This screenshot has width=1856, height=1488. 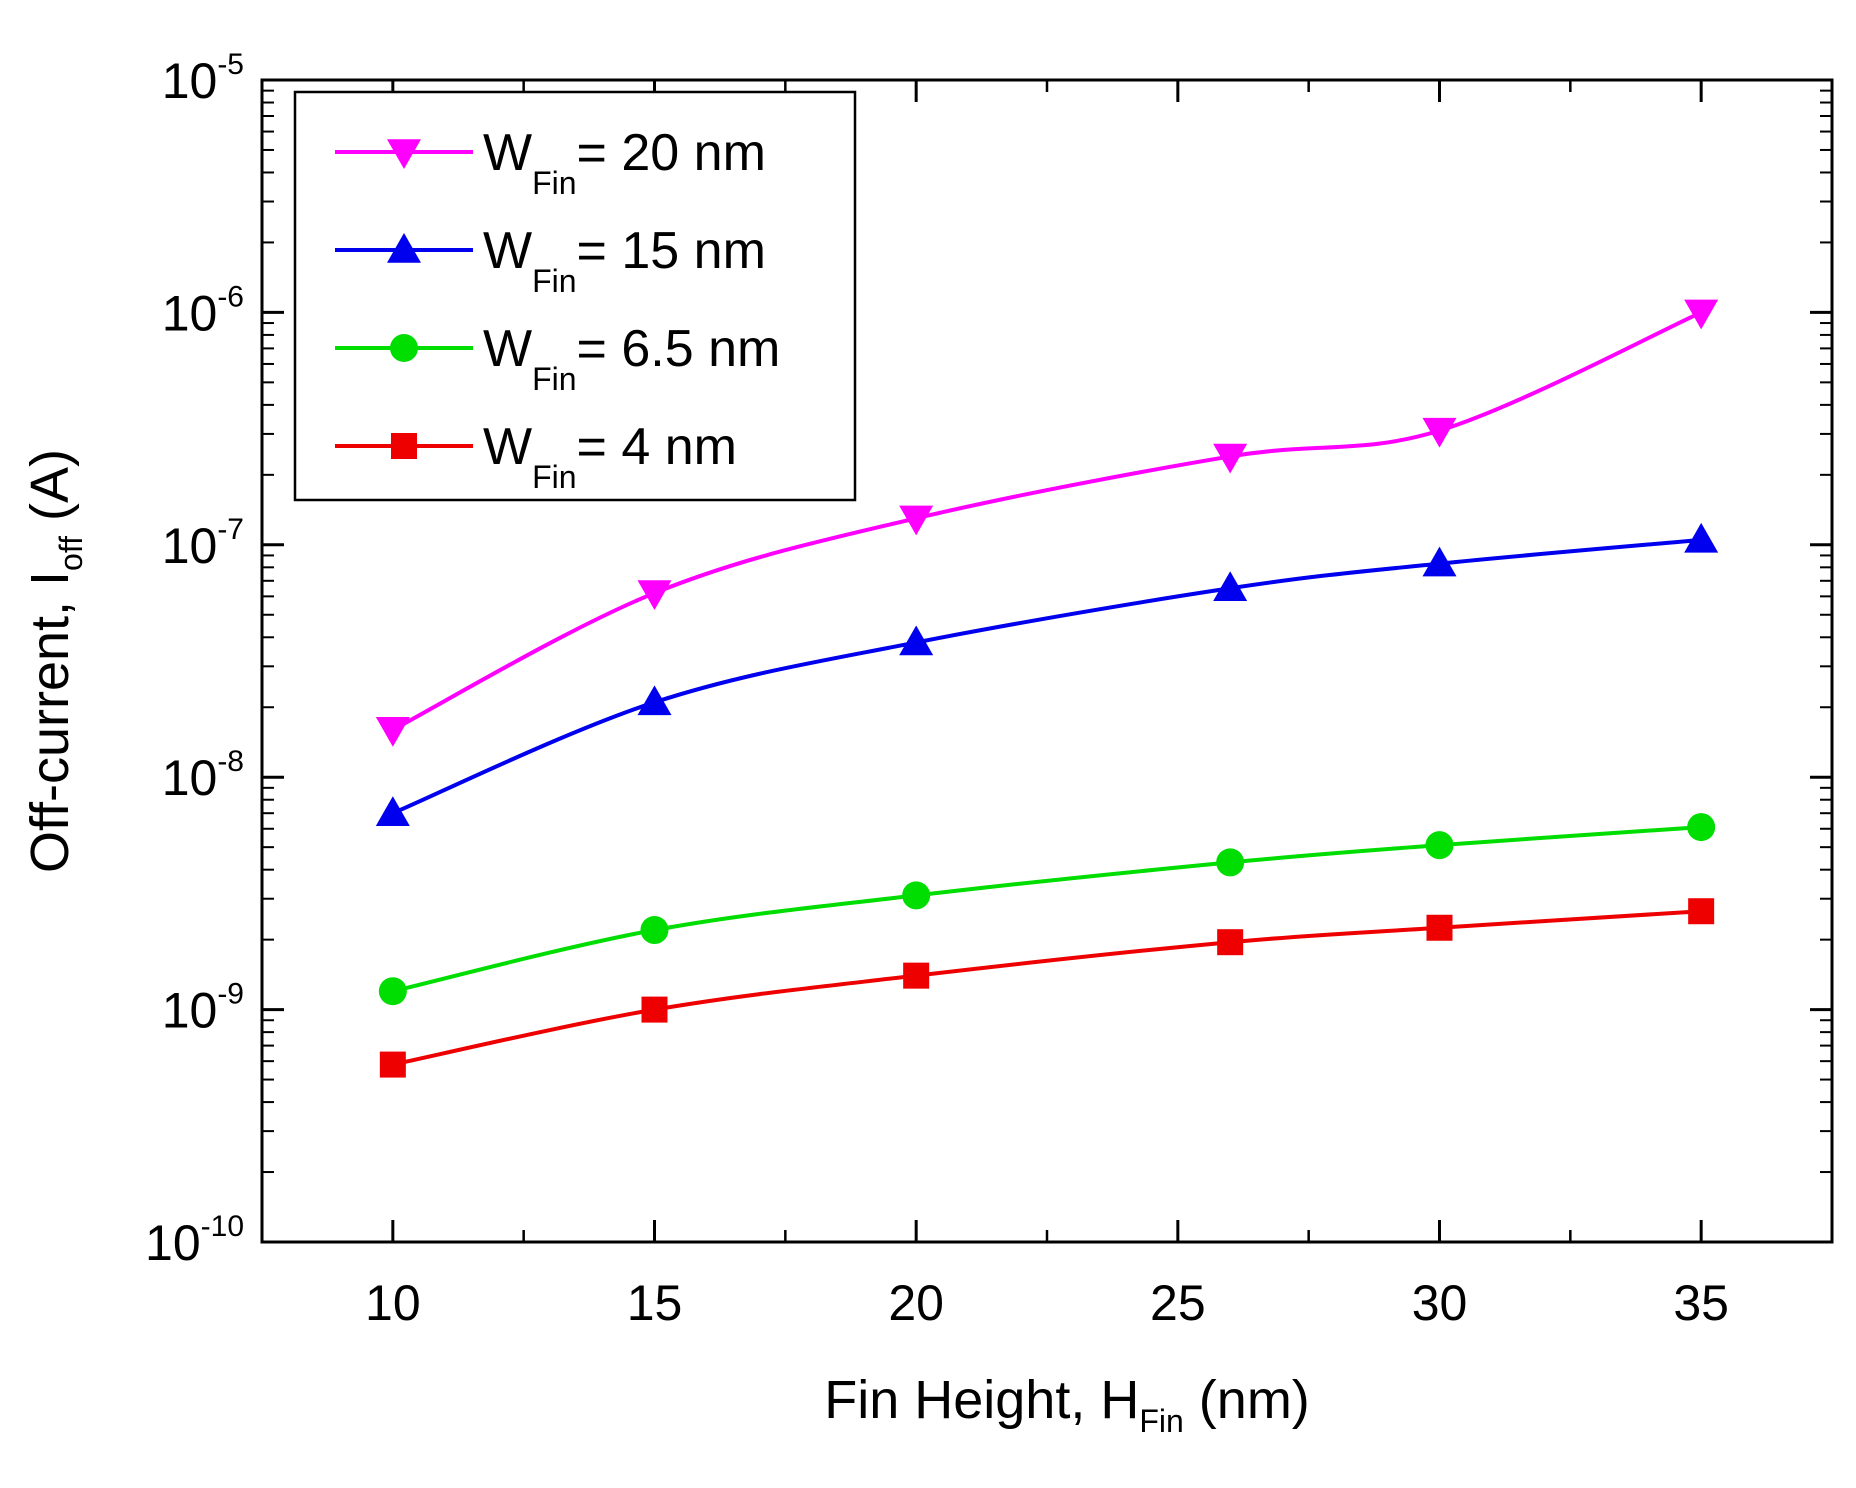 I want to click on x-tick-label: 15, so click(x=655, y=1303).